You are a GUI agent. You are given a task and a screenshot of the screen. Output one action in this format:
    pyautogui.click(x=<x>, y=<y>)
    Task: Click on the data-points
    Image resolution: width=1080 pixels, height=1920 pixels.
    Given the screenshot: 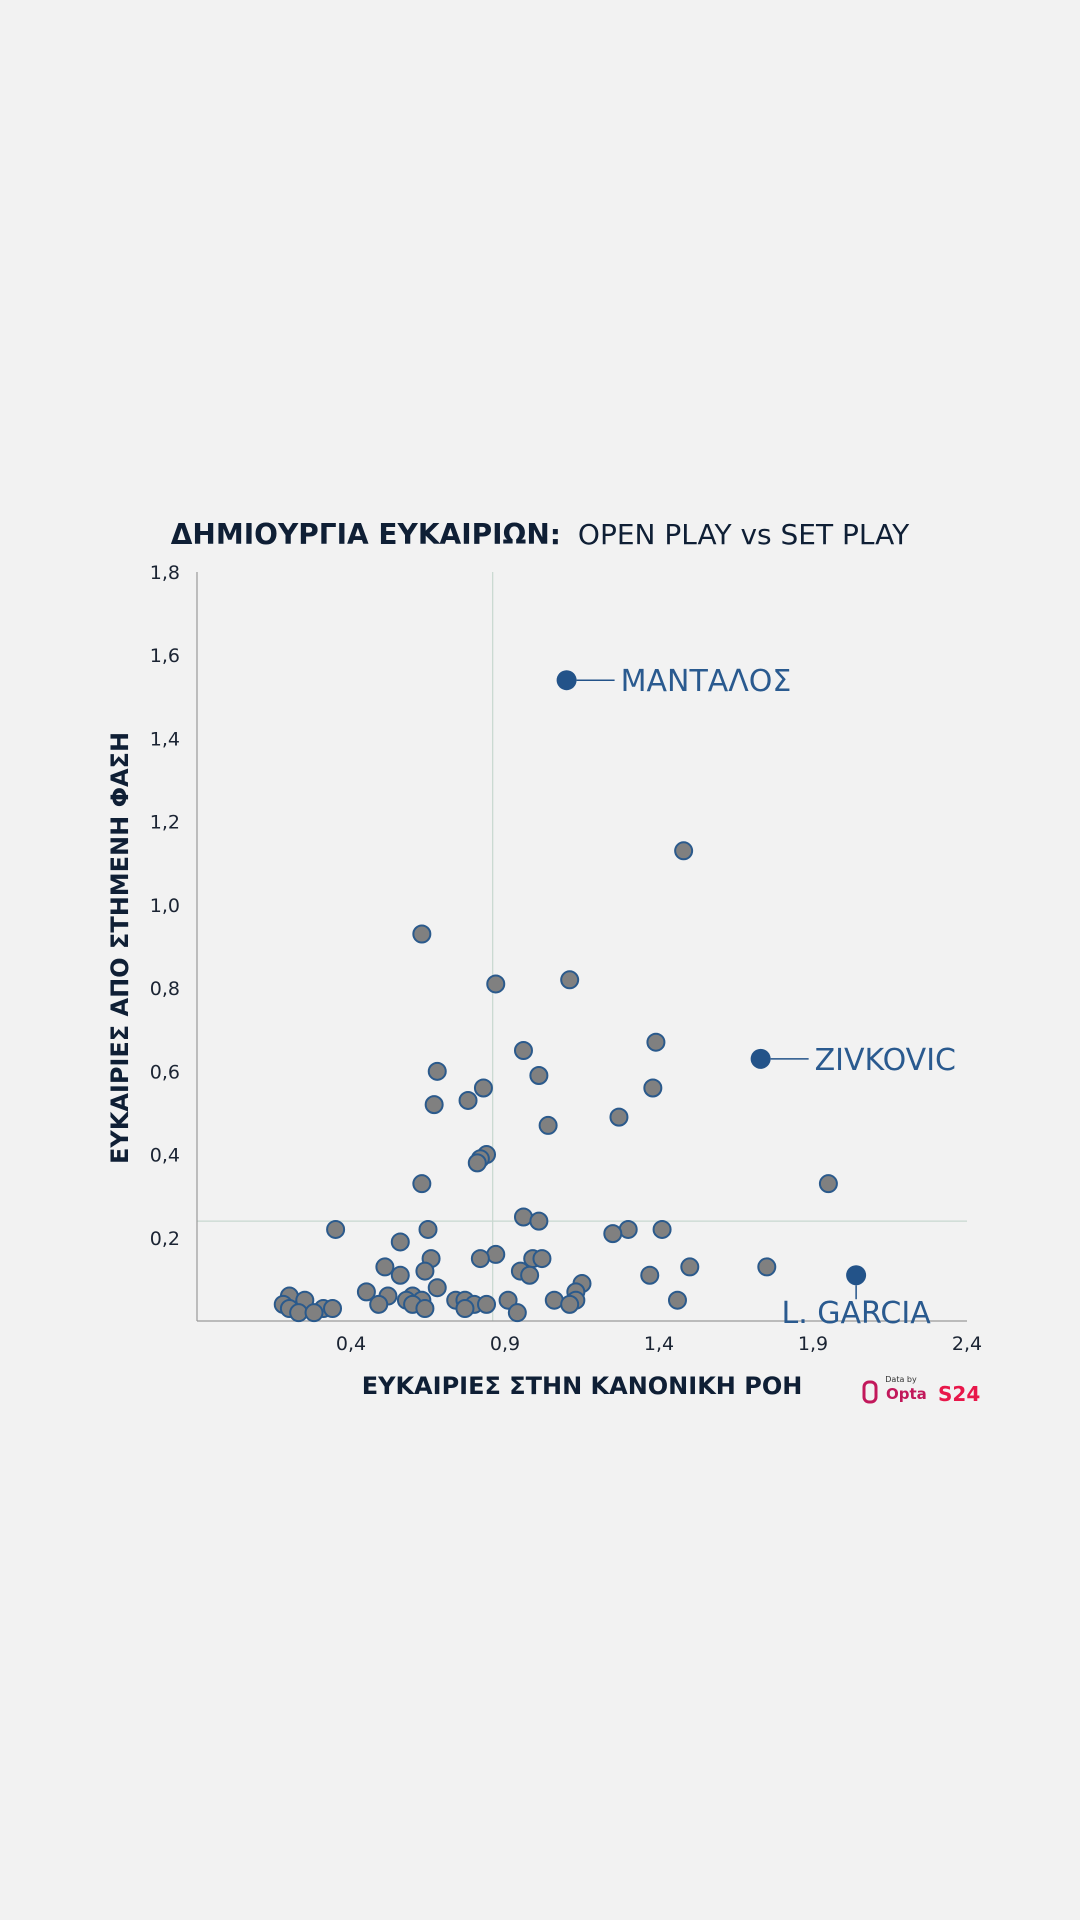 What is the action you would take?
    pyautogui.click(x=555, y=1082)
    